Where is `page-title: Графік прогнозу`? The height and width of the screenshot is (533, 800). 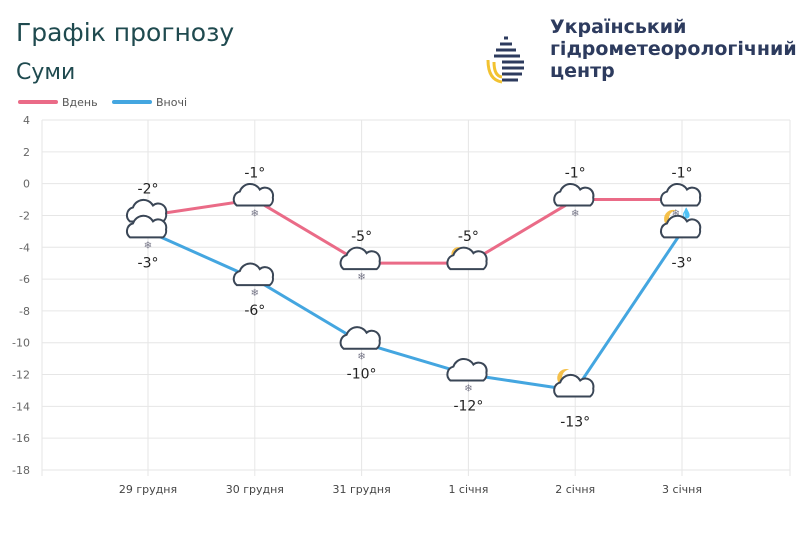 page-title: Графік прогнозу is located at coordinates (125, 32).